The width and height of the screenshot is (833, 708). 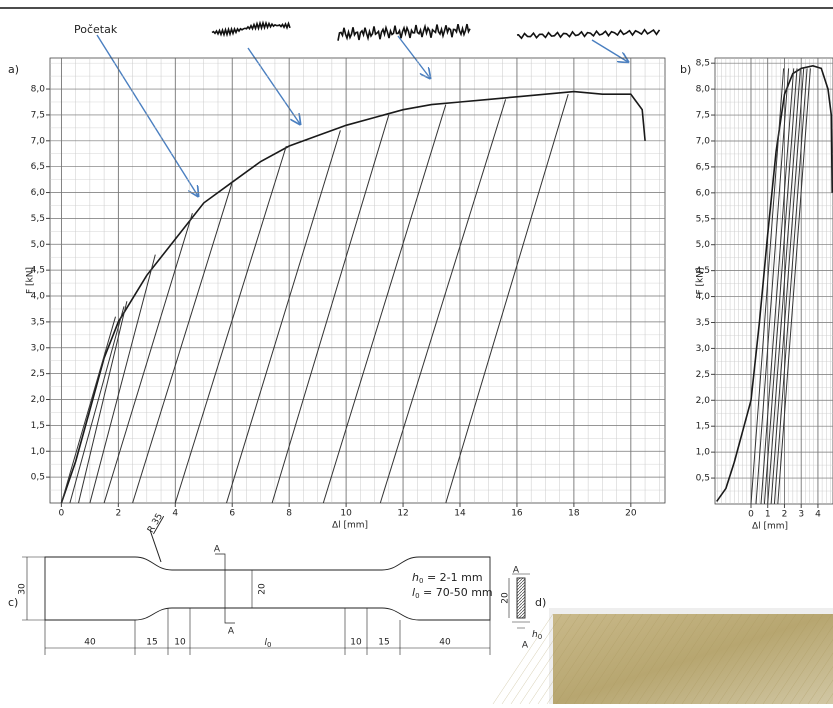 I want to click on plot-frame, so click(x=773, y=281).